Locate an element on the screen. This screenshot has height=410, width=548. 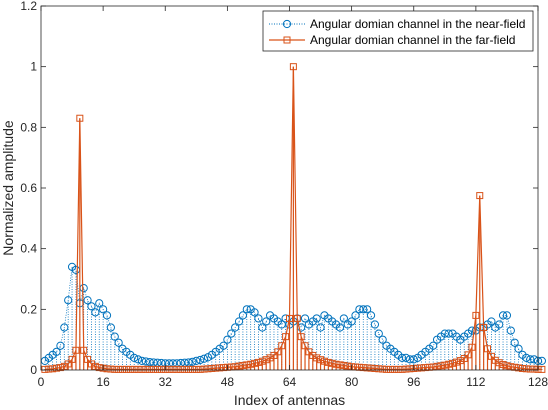
x-tick-label: 0 is located at coordinates (41, 382).